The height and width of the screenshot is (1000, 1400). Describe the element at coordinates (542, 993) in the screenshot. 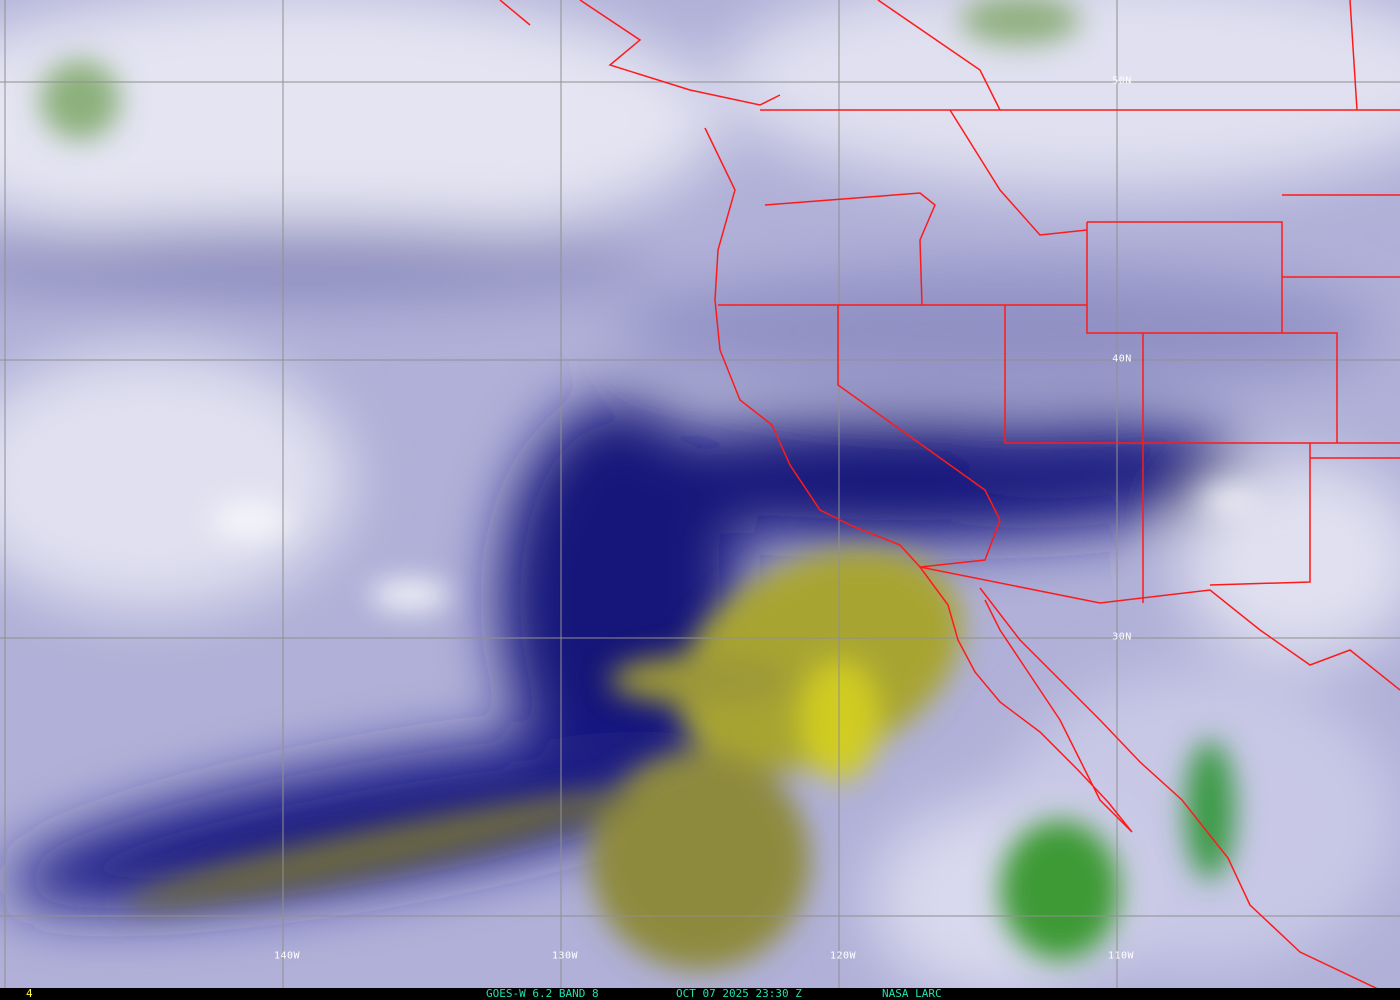

I see `band-label: GOES-W 6.2 BAND 8` at that location.